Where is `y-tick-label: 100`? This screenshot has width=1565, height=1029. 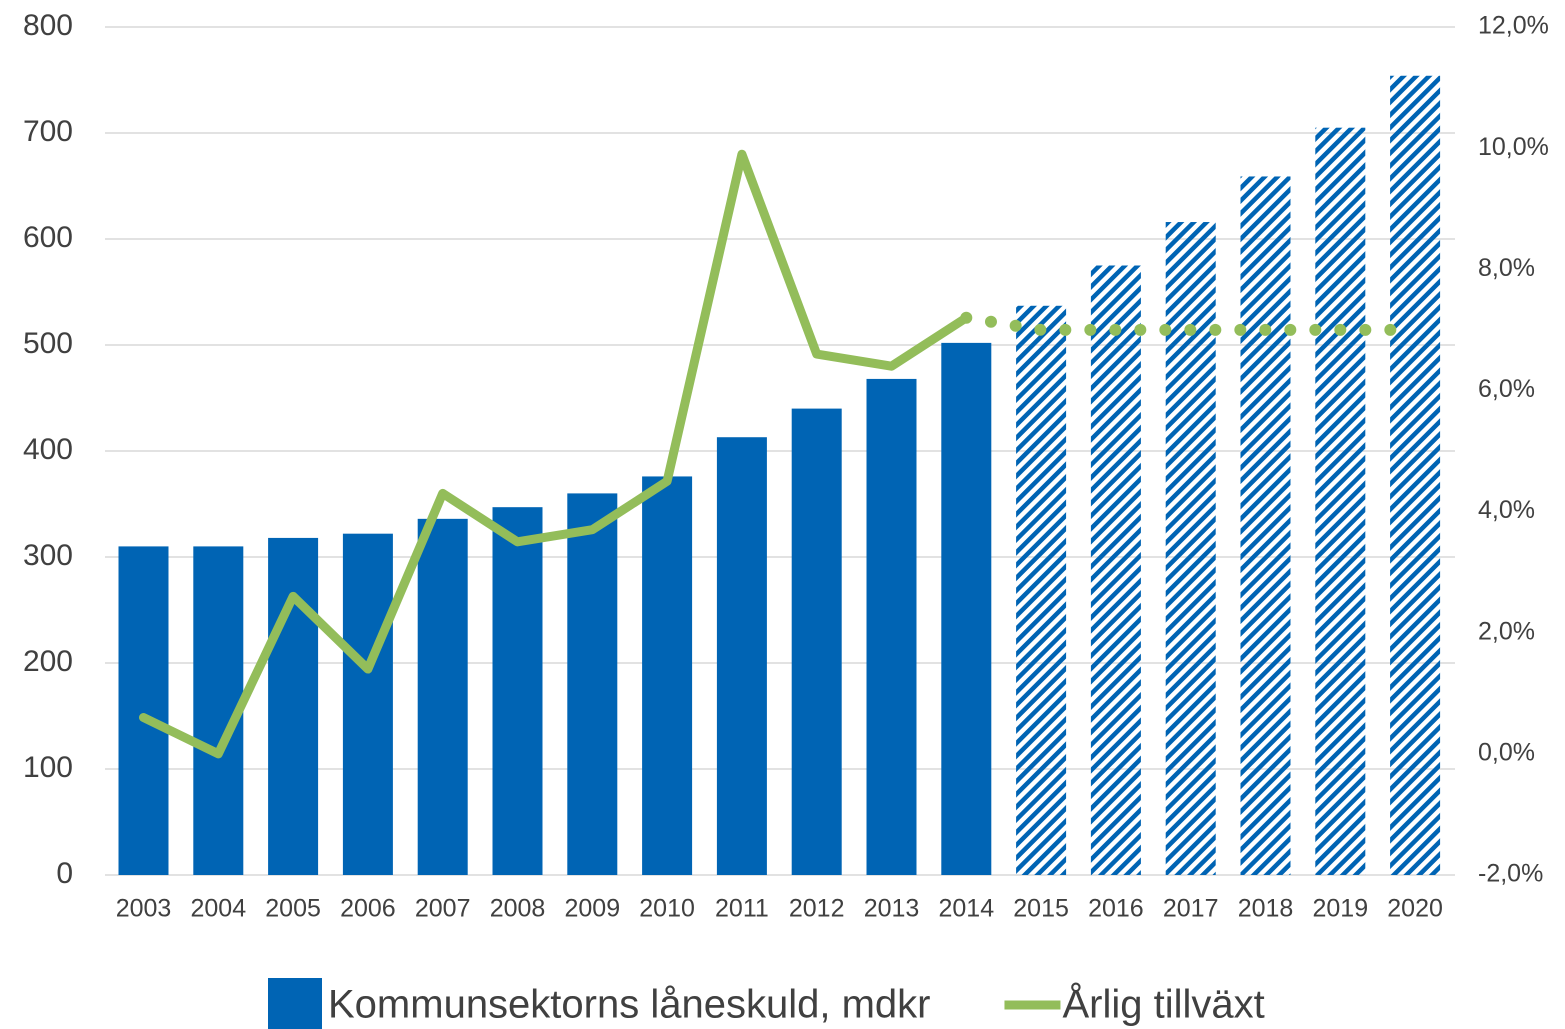 y-tick-label: 100 is located at coordinates (48, 767).